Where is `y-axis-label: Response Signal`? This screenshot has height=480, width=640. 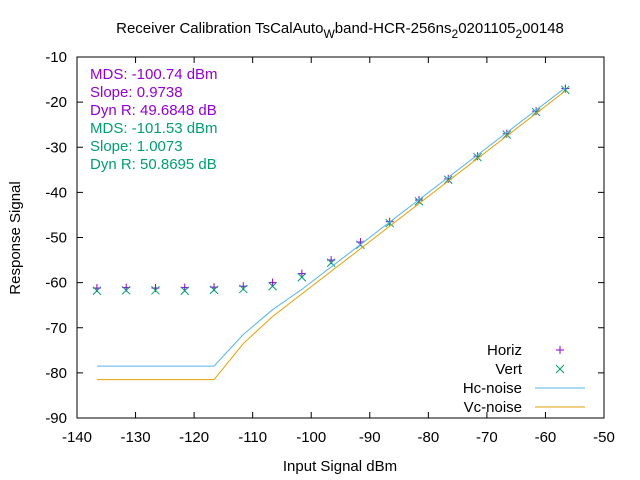
y-axis-label: Response Signal is located at coordinates (15, 237).